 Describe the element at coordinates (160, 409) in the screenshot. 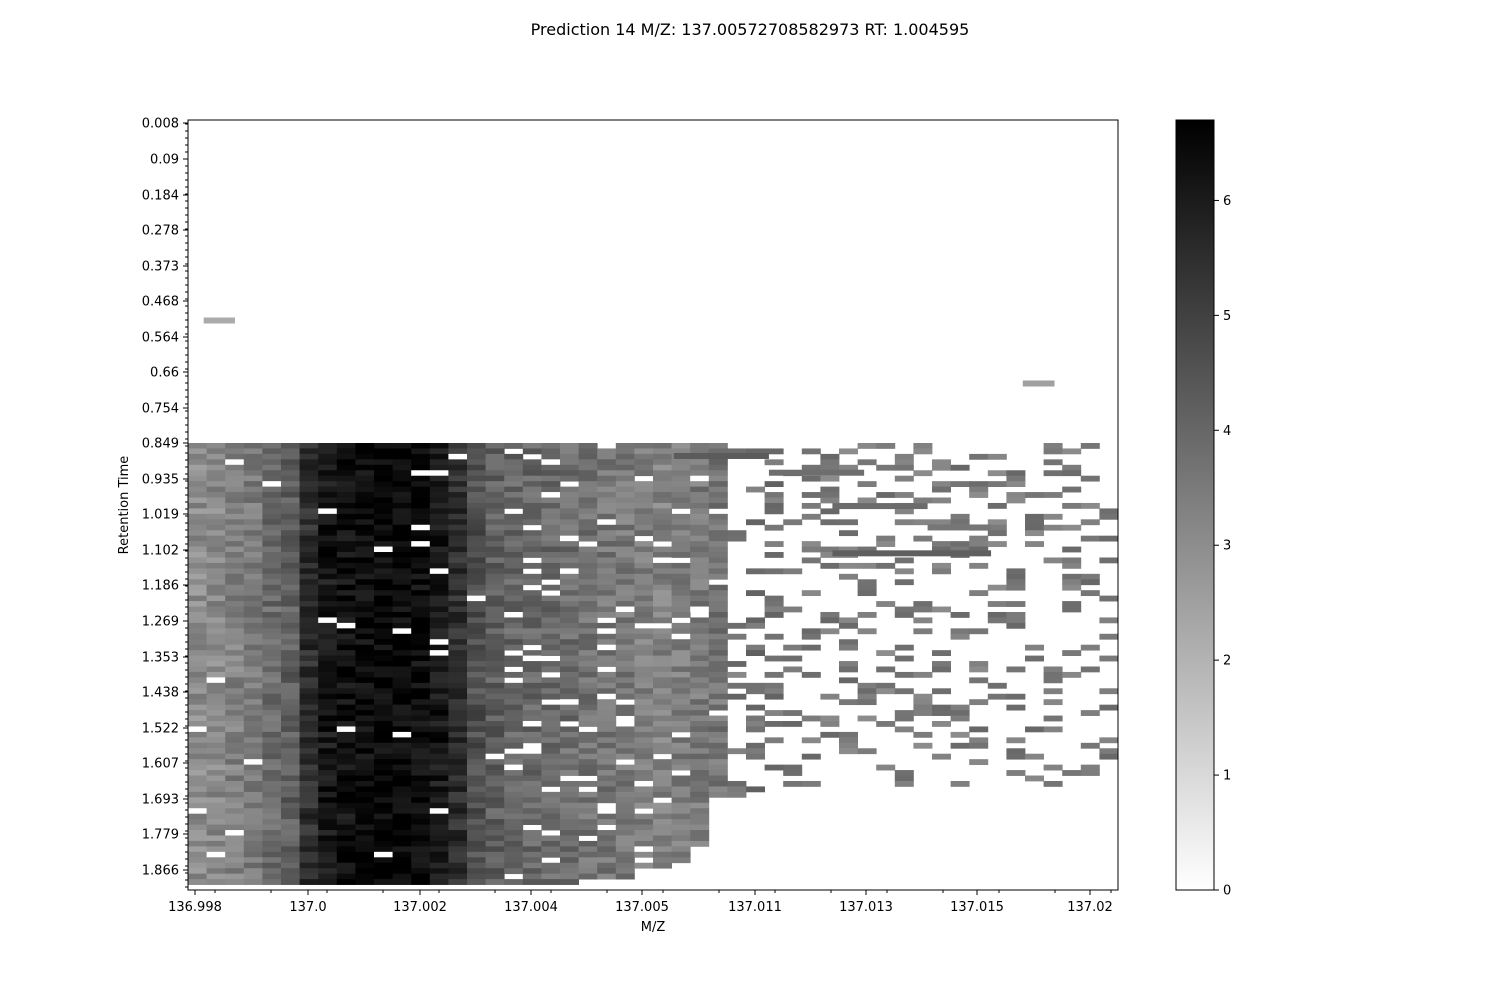

I see `y-tick-label: 0.754` at that location.